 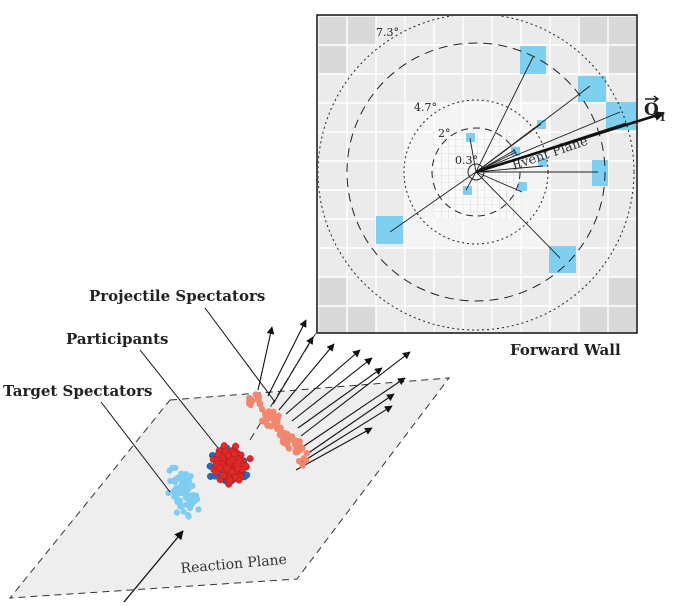 I want to click on projectile-spectators-label: Projectile Spectators, so click(x=177, y=296).